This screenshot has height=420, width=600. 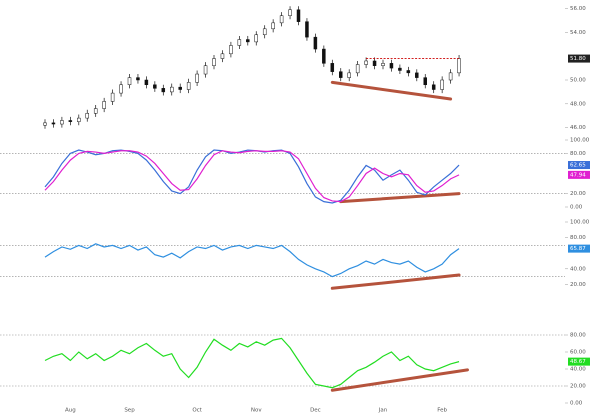 What do you see at coordinates (70, 411) in the screenshot?
I see `x-tick-label: Aug` at bounding box center [70, 411].